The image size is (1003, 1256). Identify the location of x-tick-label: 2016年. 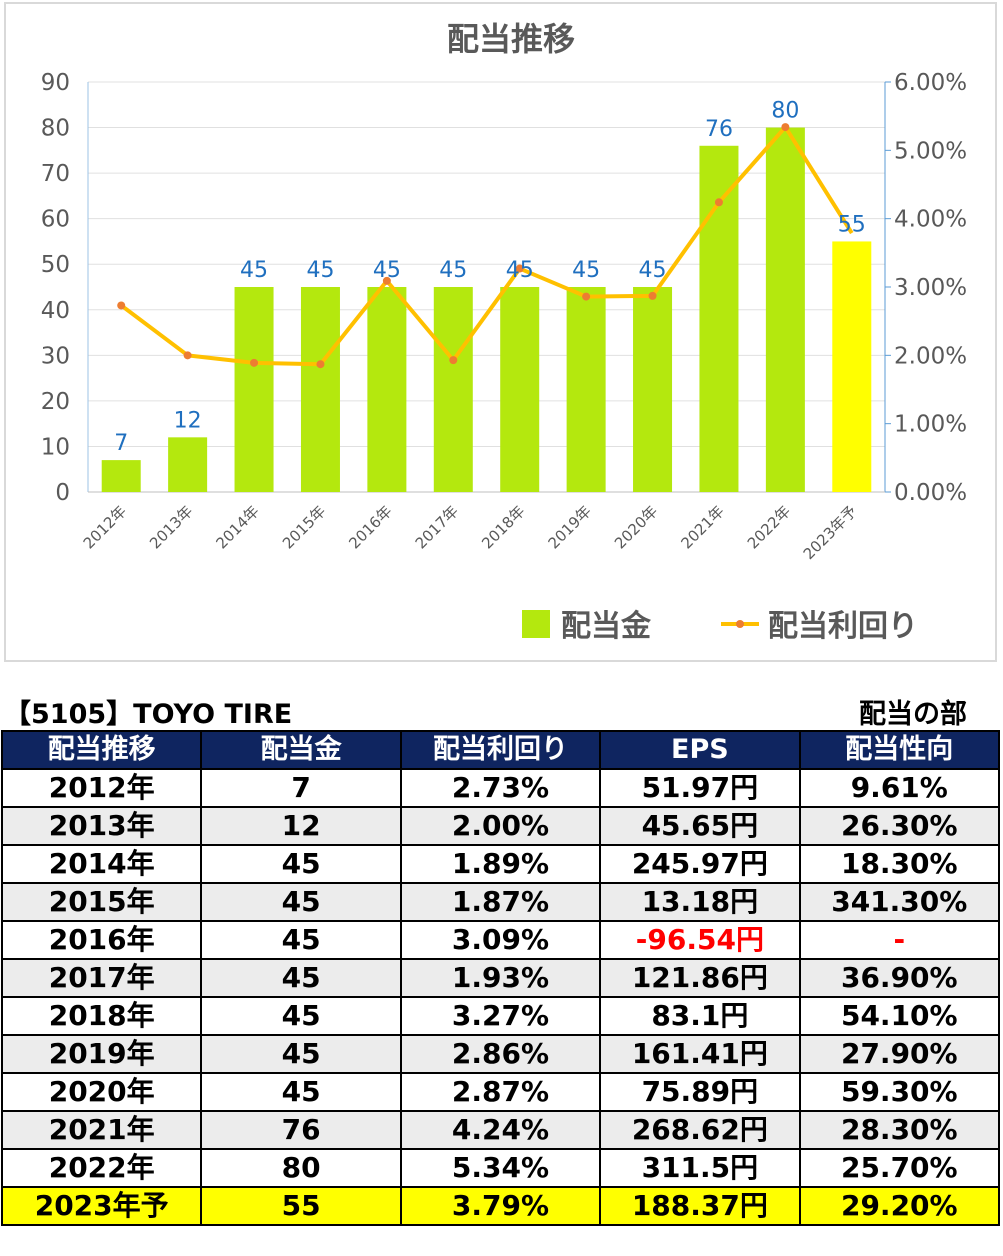
(370, 527).